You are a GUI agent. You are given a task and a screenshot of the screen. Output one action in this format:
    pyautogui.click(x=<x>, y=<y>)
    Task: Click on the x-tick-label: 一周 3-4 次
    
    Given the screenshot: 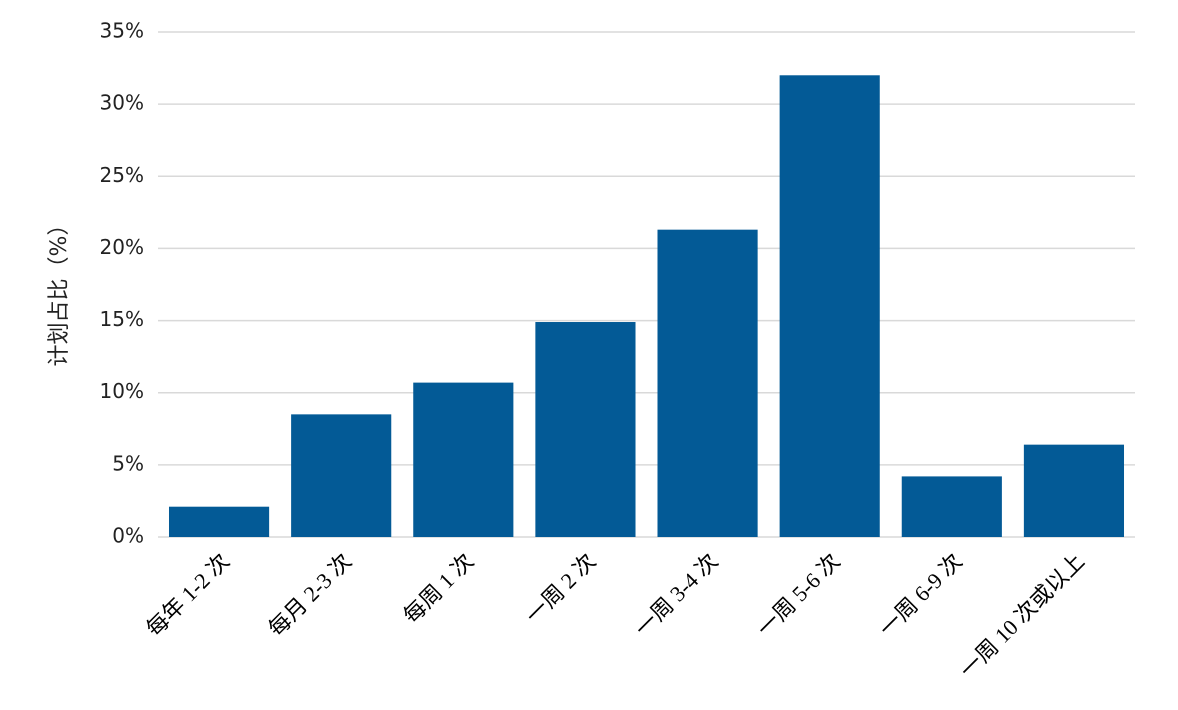 What is the action you would take?
    pyautogui.click(x=676, y=594)
    